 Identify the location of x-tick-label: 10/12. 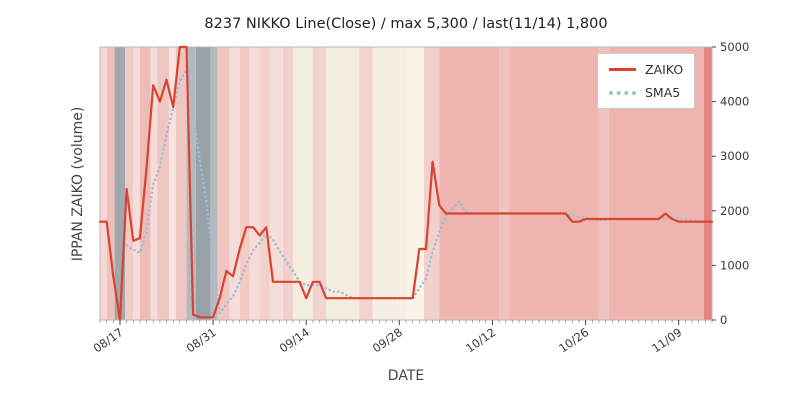
(480, 340).